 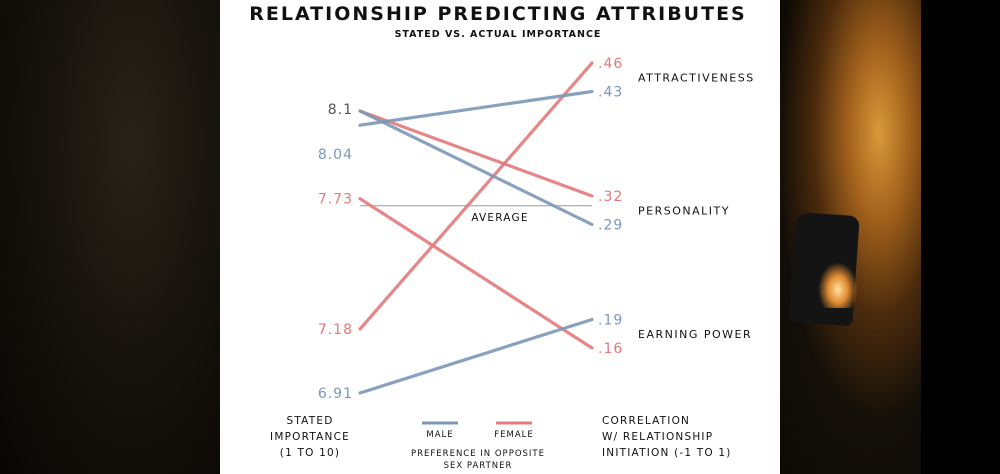 I want to click on legend-male-label: MALE, so click(x=439, y=435).